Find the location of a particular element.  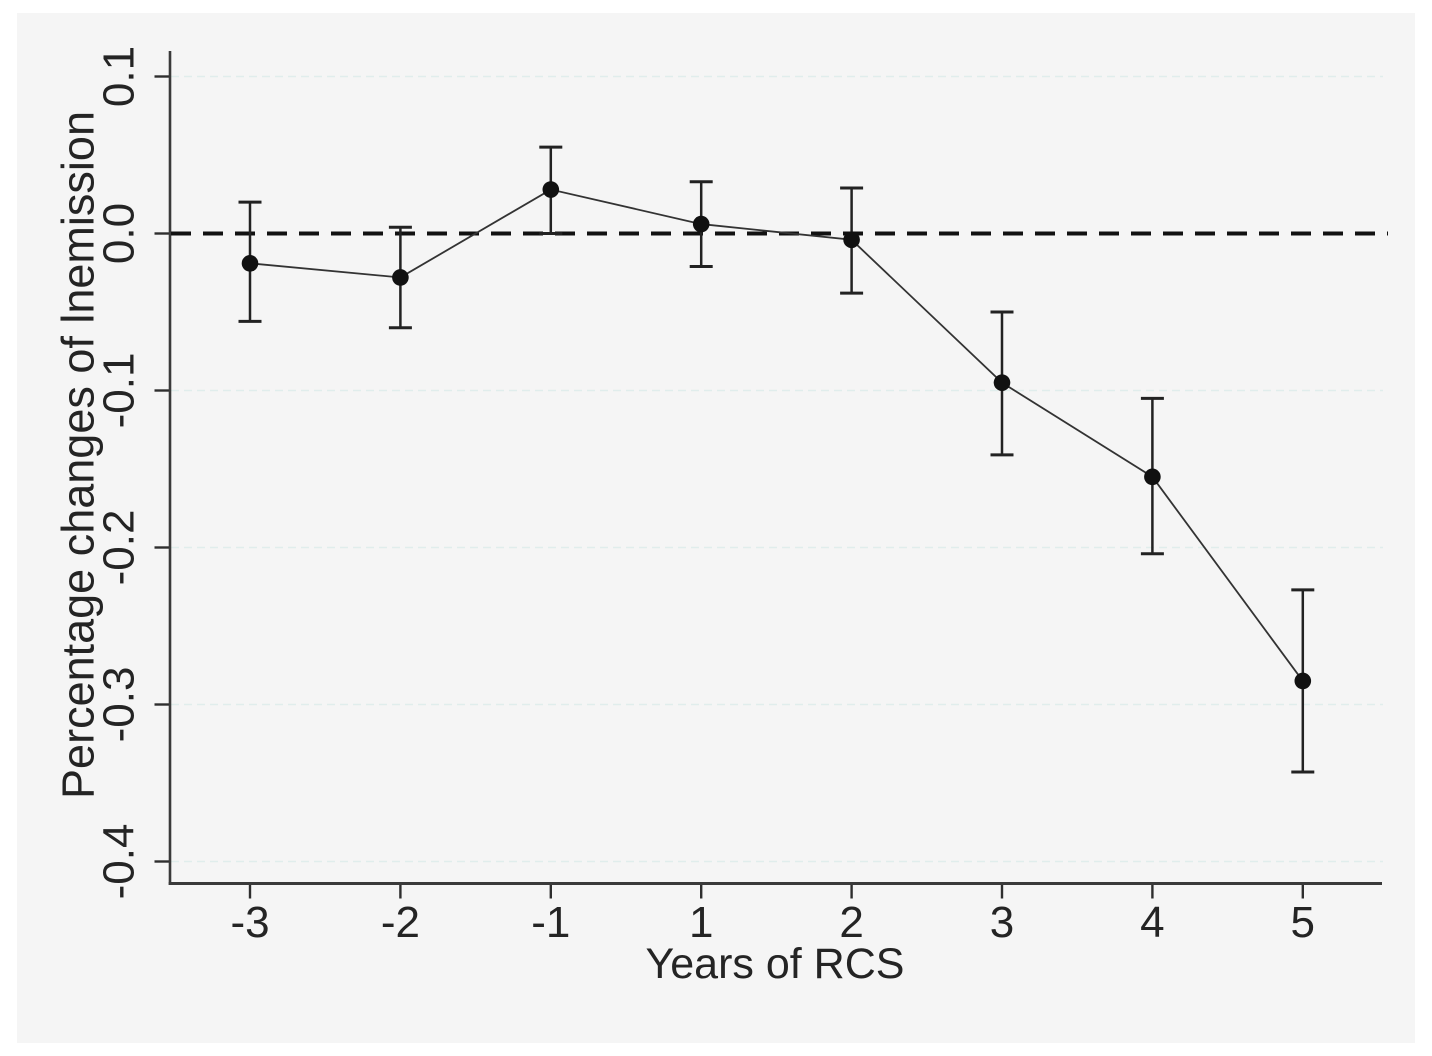

x-tick-label: 3 is located at coordinates (1002, 922).